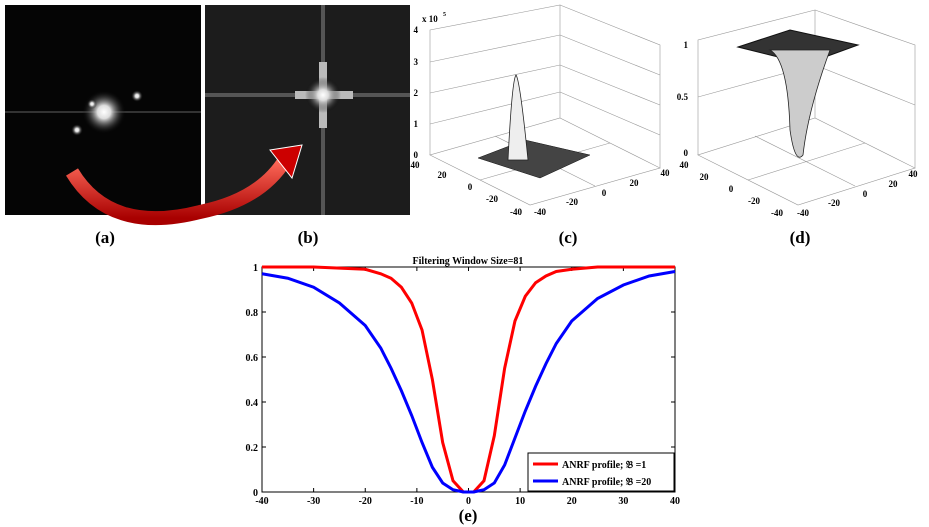  I want to click on panel-label: (c), so click(568, 237).